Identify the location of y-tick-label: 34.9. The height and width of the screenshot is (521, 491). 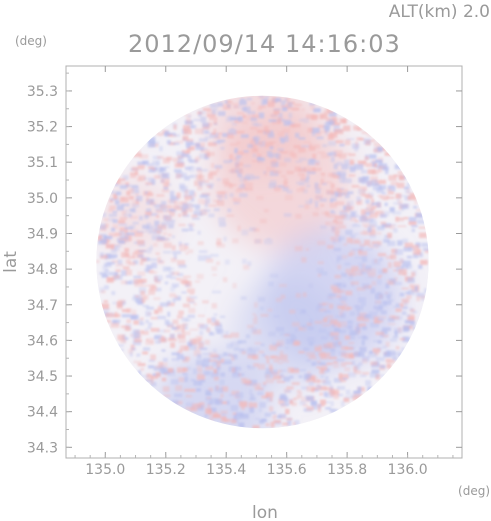
(42, 234).